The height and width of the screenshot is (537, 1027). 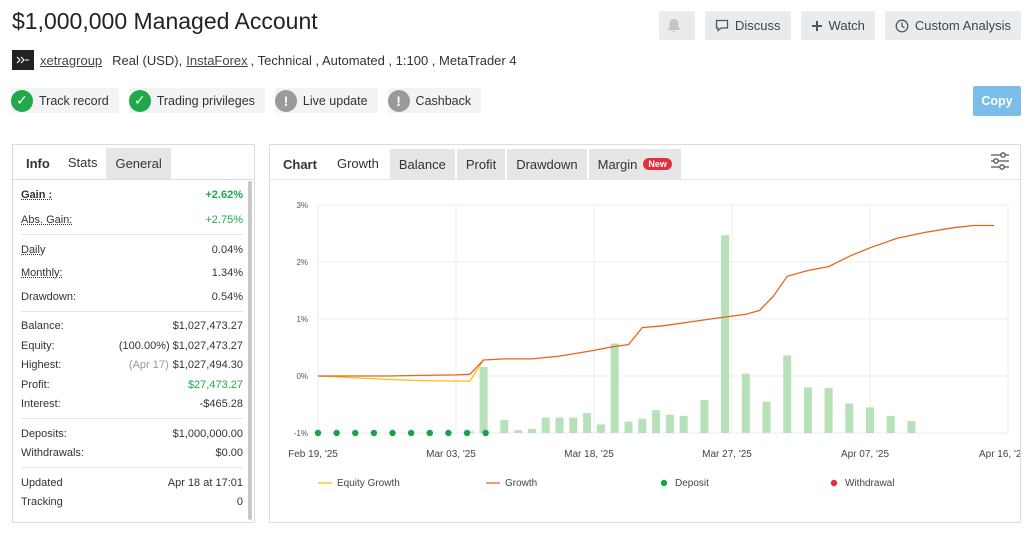 What do you see at coordinates (44, 433) in the screenshot?
I see `stat-label: Deposits:` at bounding box center [44, 433].